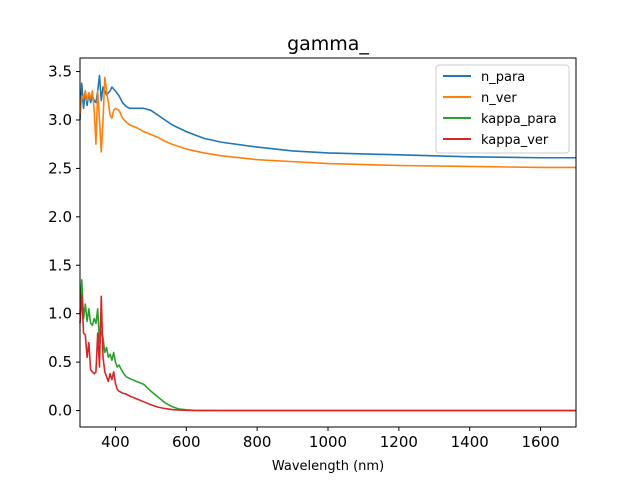 This screenshot has width=640, height=480. Describe the element at coordinates (515, 140) in the screenshot. I see `legend-label-3: kappa_ver` at that location.